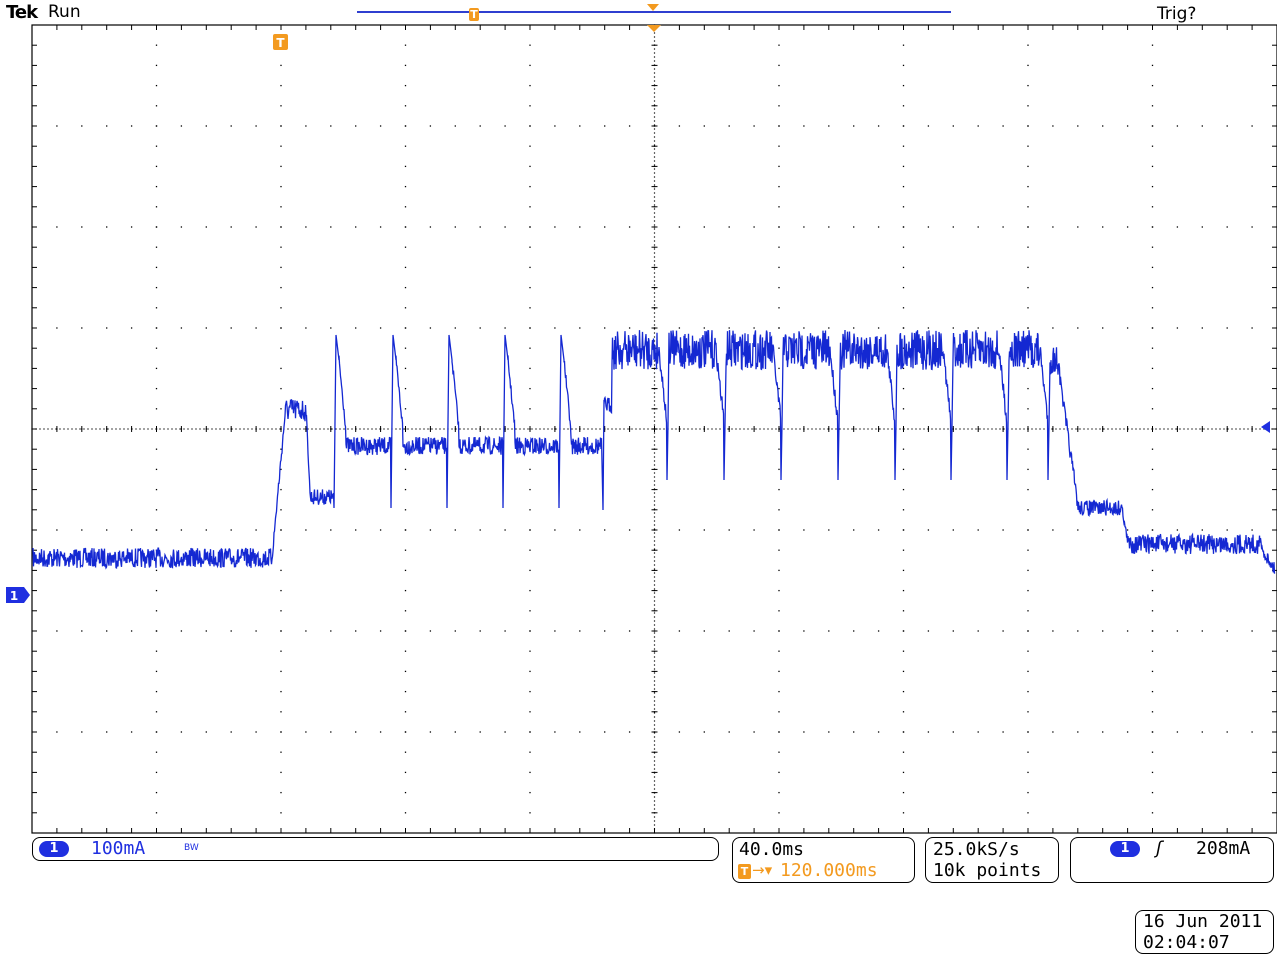 The image size is (1277, 956). What do you see at coordinates (762, 870) in the screenshot?
I see `delay-arrow-icon: →▾` at bounding box center [762, 870].